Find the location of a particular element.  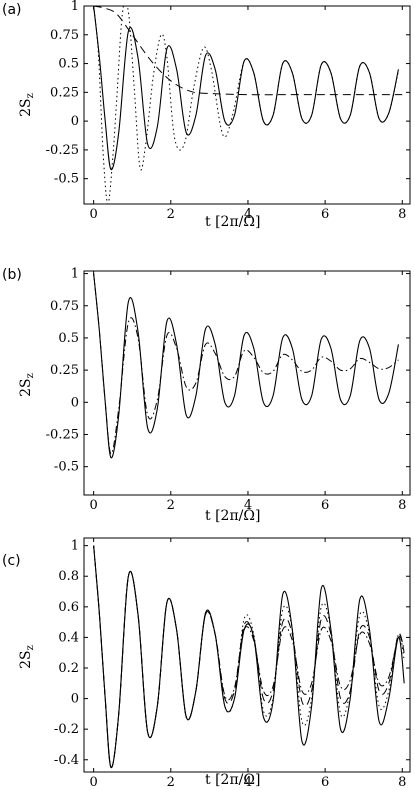

y-tick-label: -0.4 is located at coordinates (66, 760).